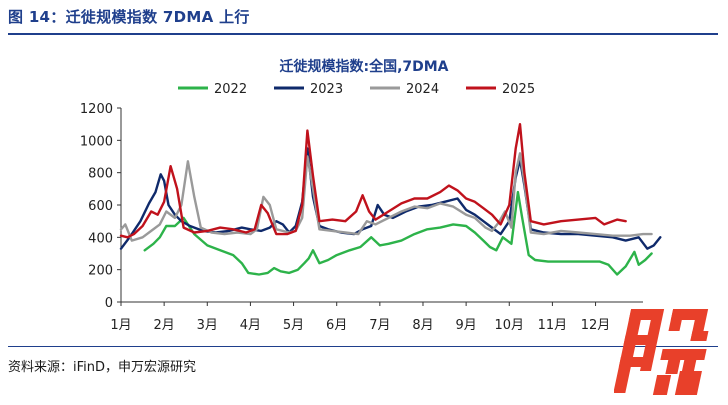 This screenshot has height=405, width=728. I want to click on x-tick-label: 5月, so click(293, 325).